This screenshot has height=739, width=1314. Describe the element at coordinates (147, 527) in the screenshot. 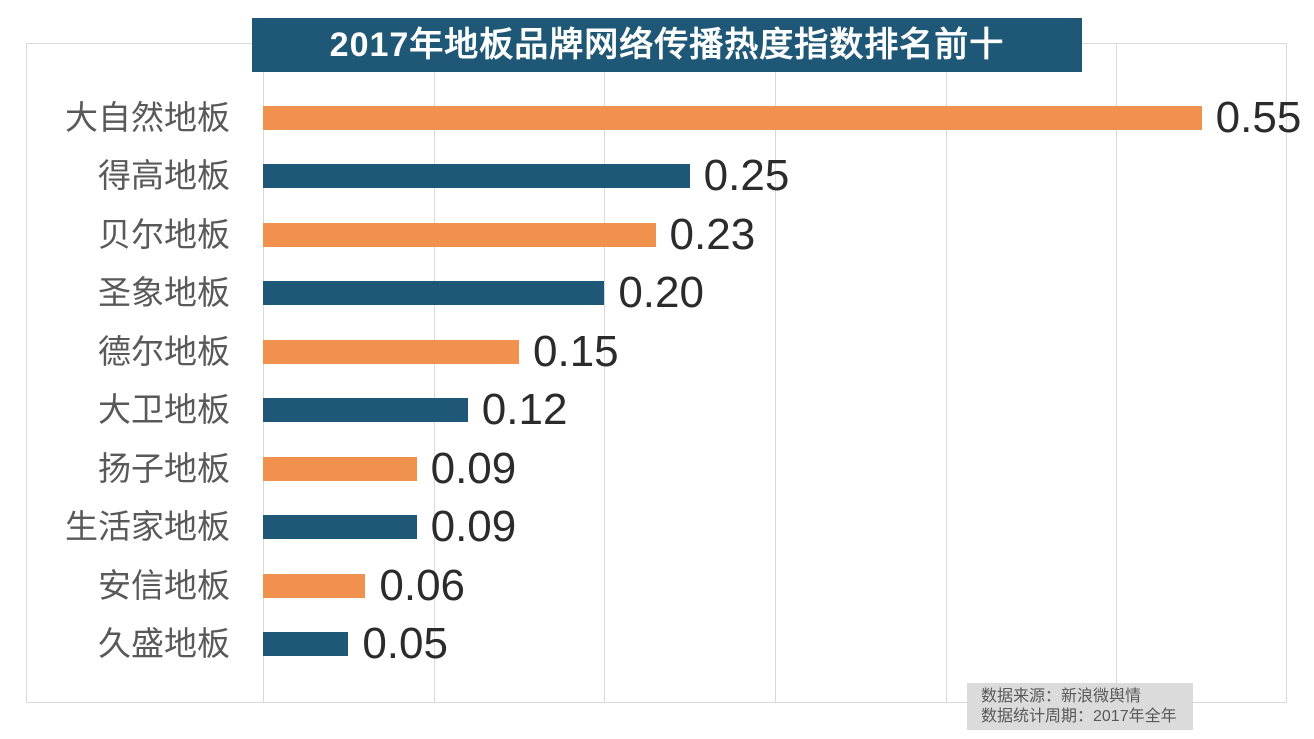

I see `category-label: 生活家地板` at that location.